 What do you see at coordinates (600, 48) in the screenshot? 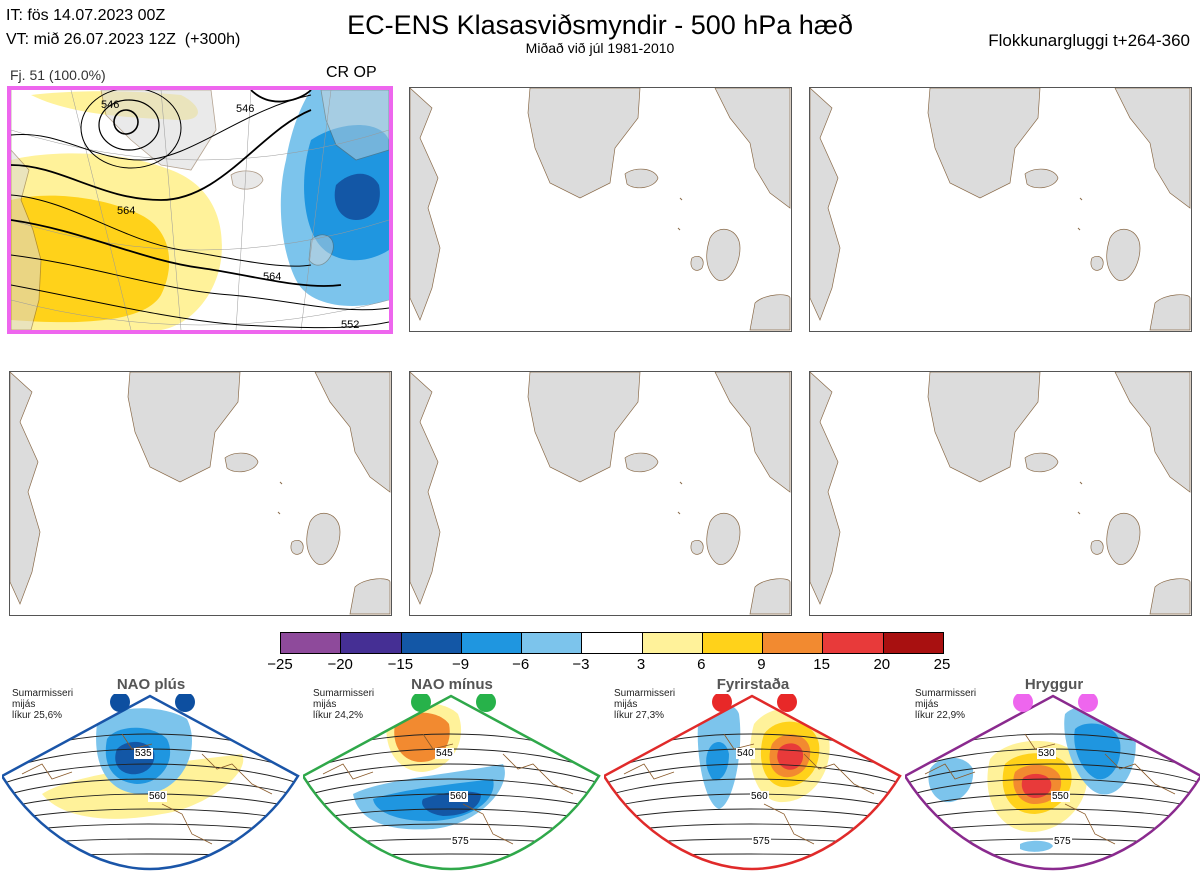
I see `page-subtitle: Miðað við júl 1981-2010` at bounding box center [600, 48].